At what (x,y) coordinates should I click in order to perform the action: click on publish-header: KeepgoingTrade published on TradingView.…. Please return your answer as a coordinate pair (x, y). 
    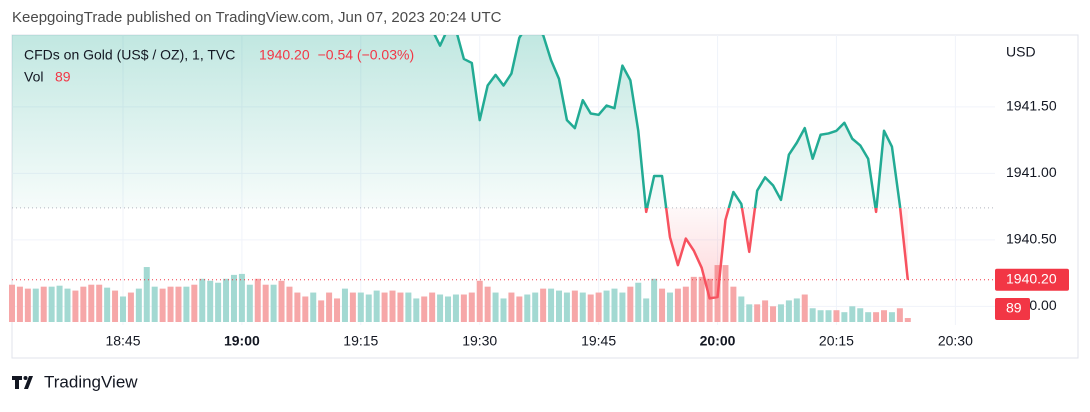
    Looking at the image, I should click on (257, 17).